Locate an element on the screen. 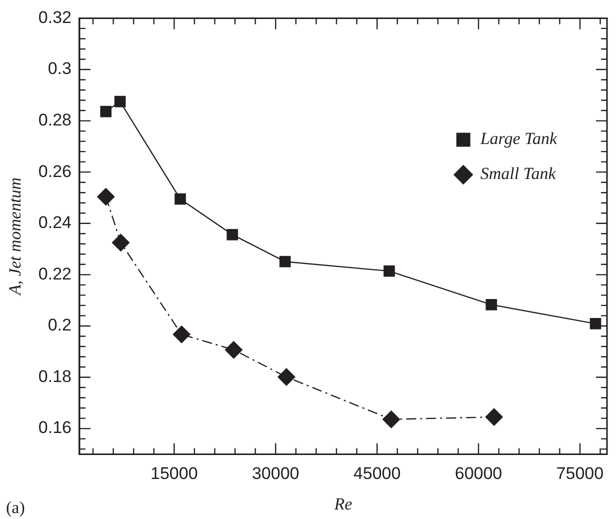 The height and width of the screenshot is (519, 616). y-axis-title: A, Jet momentum is located at coordinates (15, 236).